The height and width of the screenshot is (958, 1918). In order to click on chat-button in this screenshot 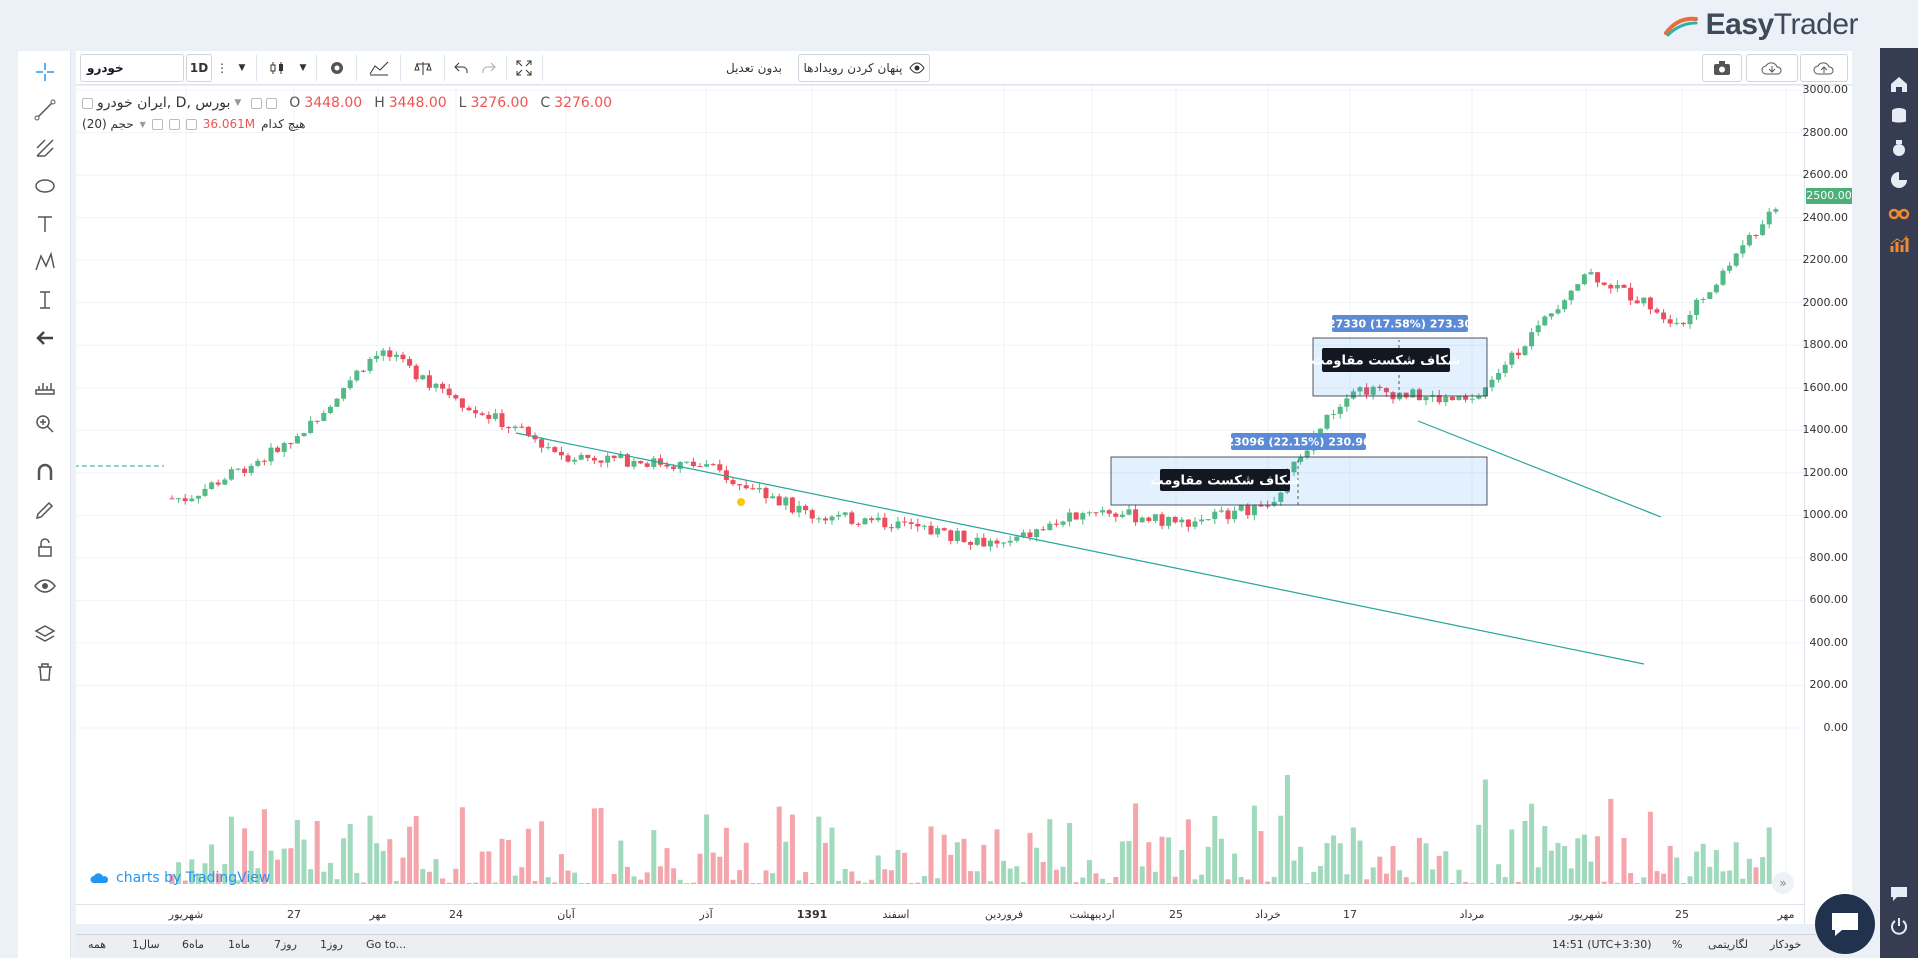, I will do `click(1845, 924)`.